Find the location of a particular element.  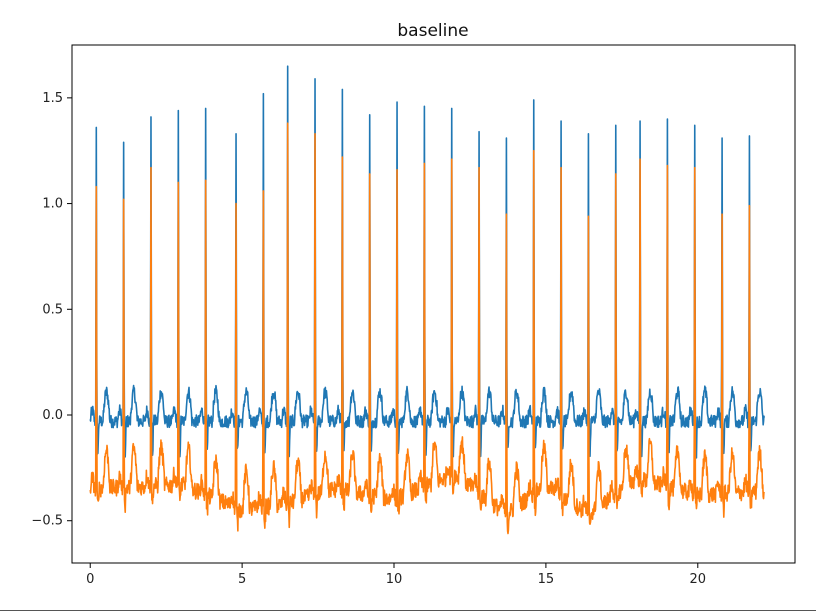

y-tick-label: 0.0 is located at coordinates (52, 415).